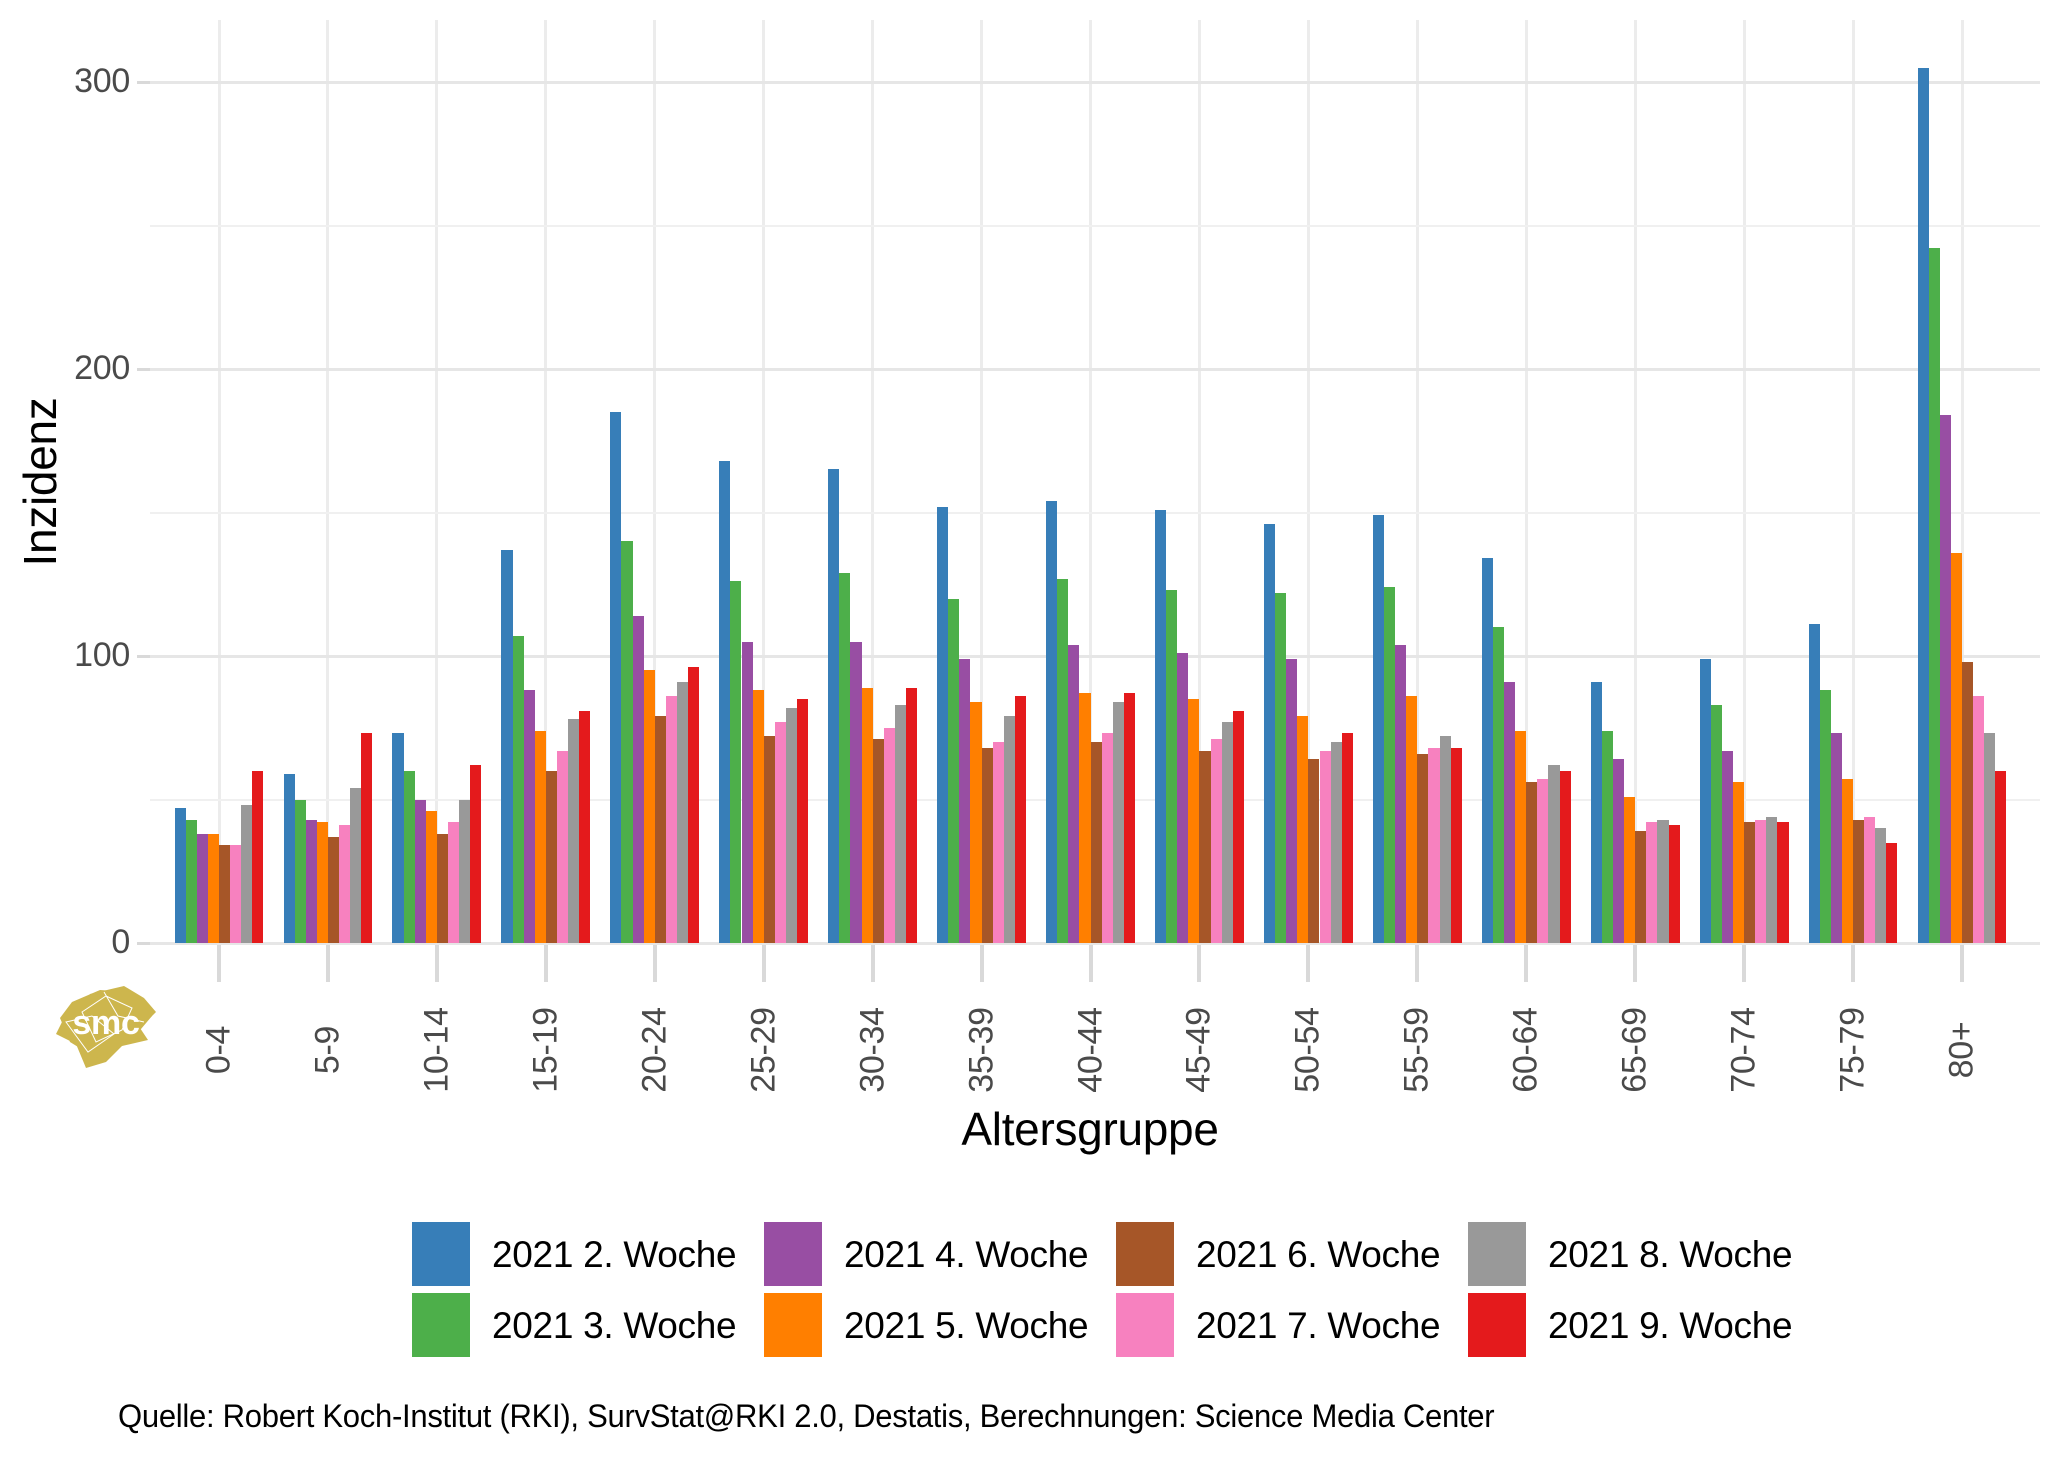  What do you see at coordinates (1968, 802) in the screenshot?
I see `bar-80+-2021-6.-Woche` at bounding box center [1968, 802].